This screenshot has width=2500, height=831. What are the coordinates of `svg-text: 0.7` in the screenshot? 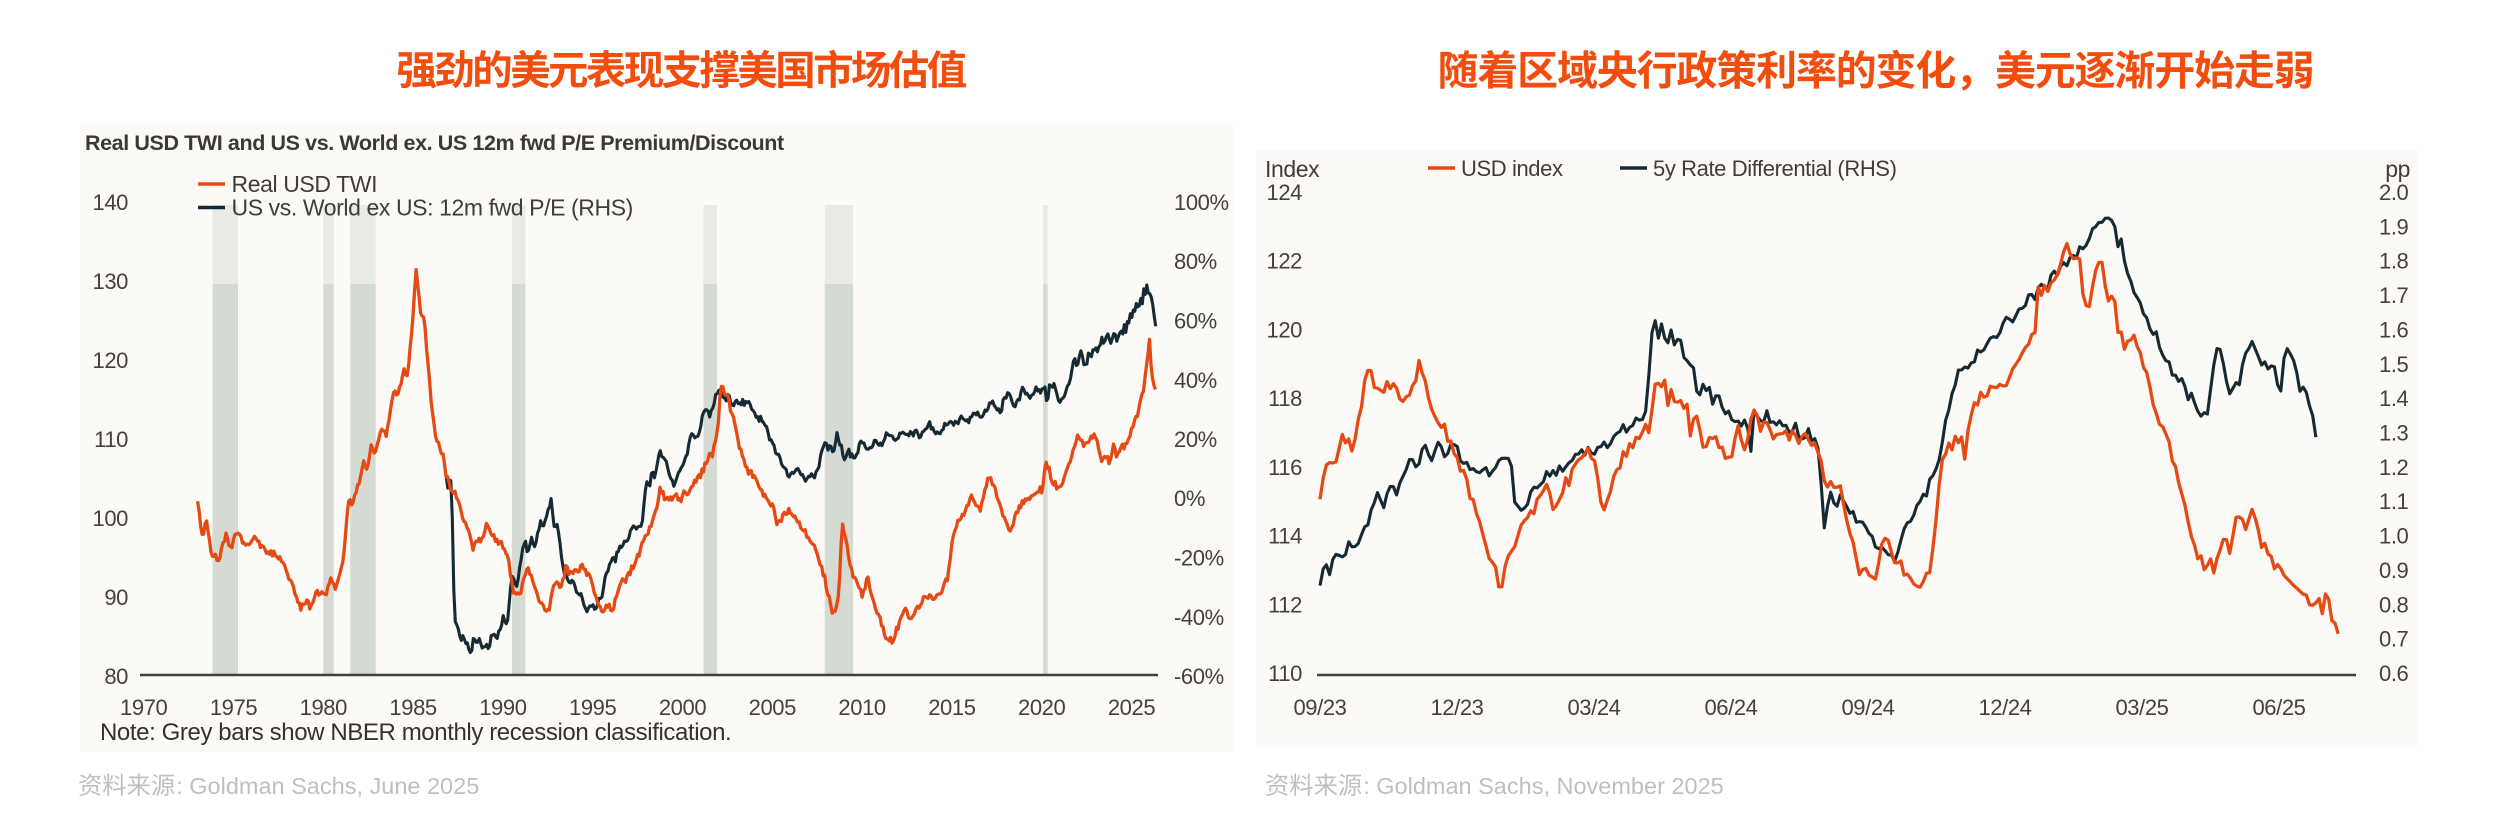 It's located at (2394, 639).